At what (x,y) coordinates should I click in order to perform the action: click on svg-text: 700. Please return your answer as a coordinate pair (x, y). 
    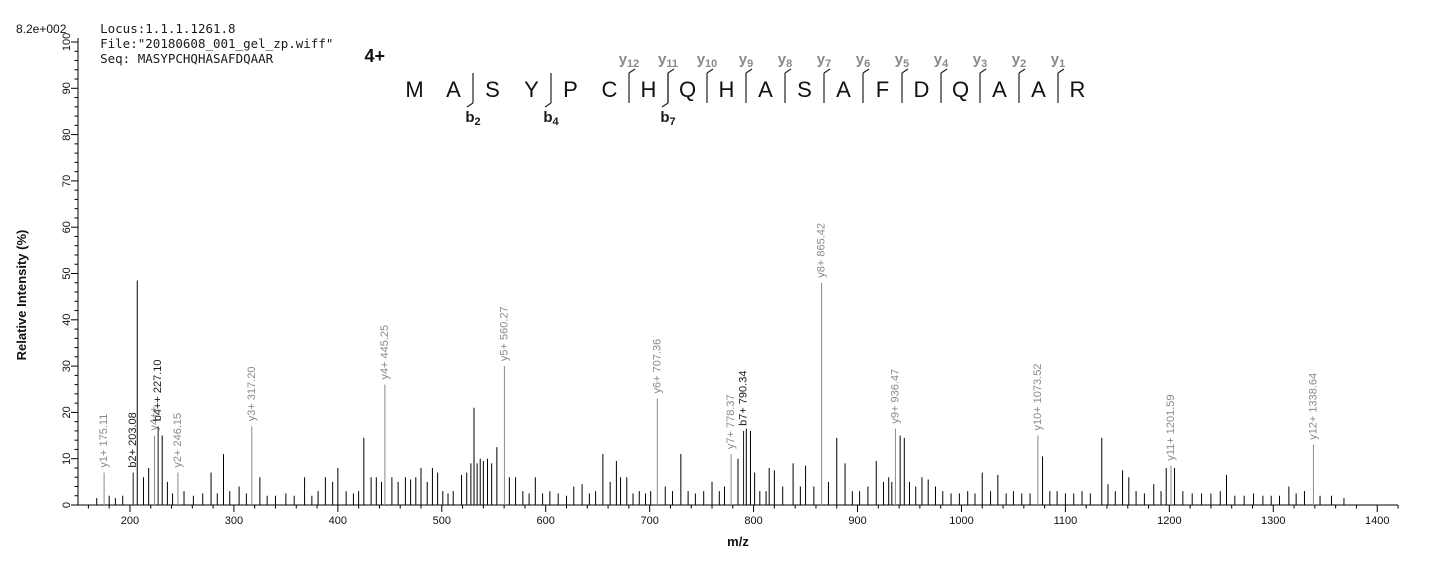
    Looking at the image, I should click on (649, 521).